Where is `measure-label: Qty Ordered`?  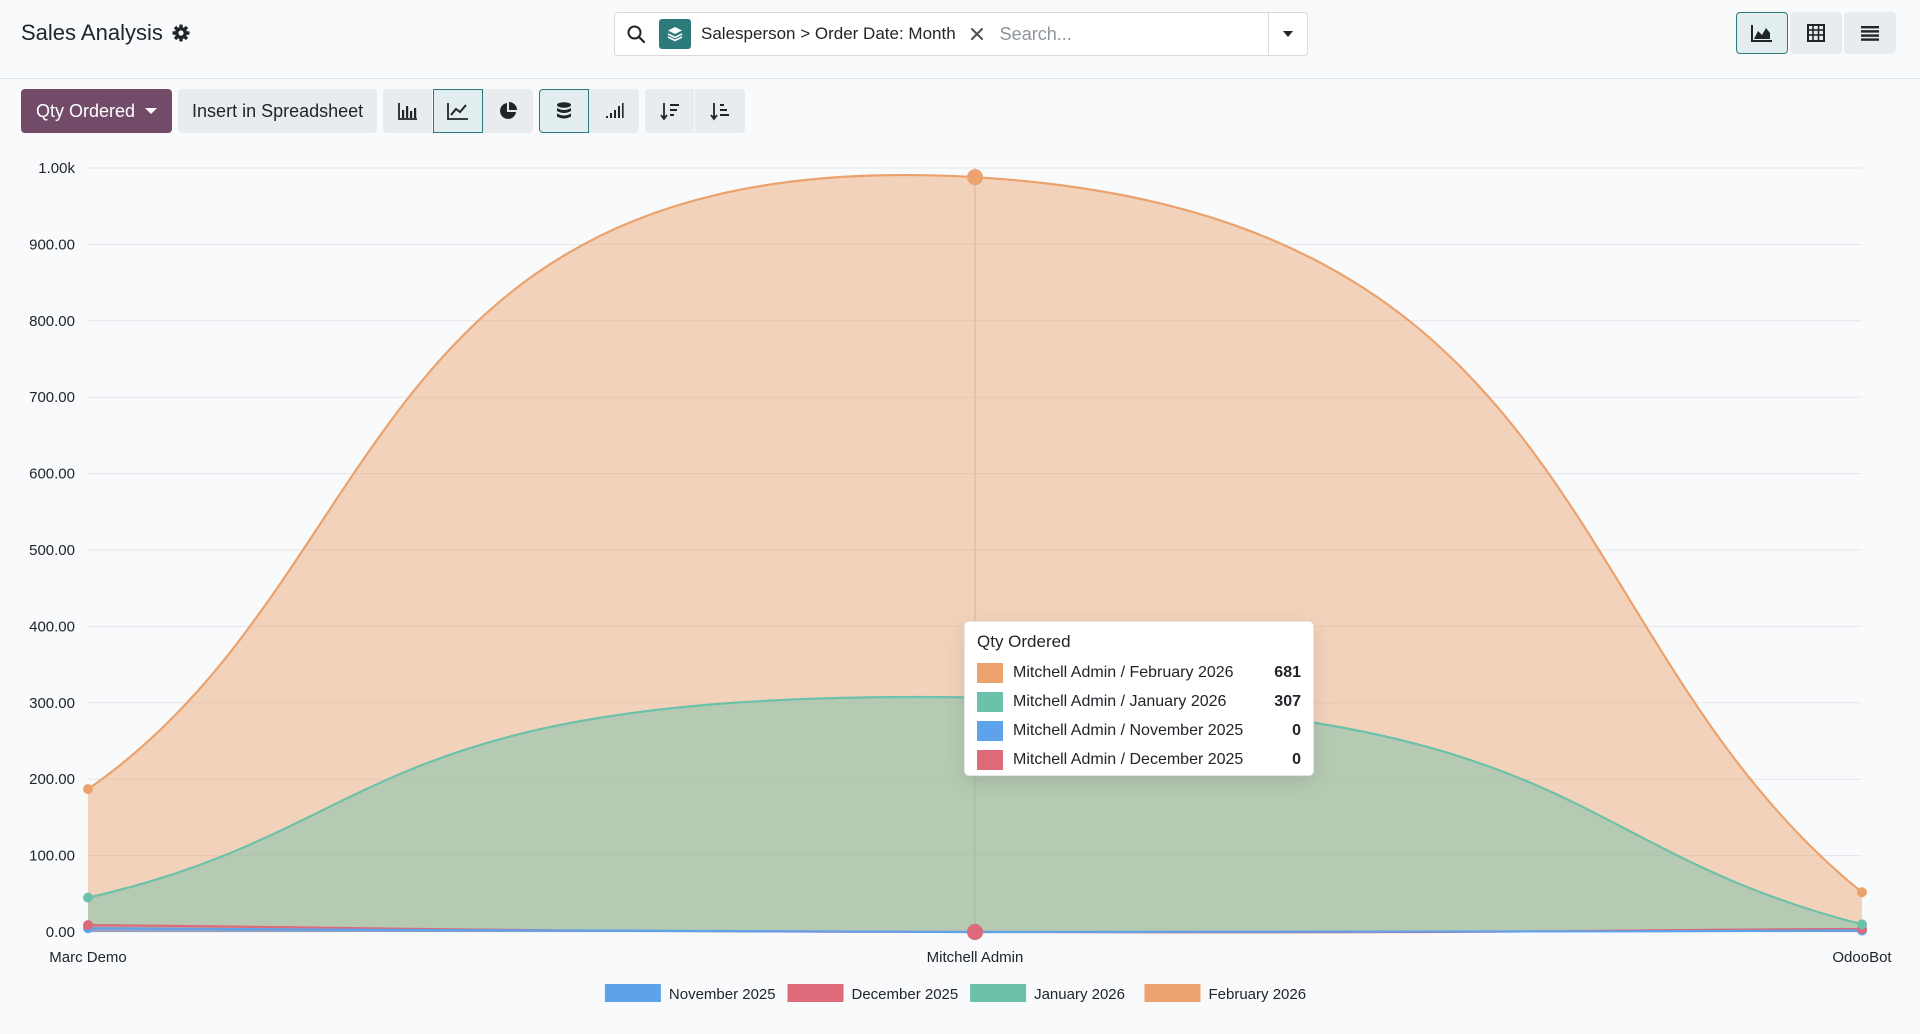 measure-label: Qty Ordered is located at coordinates (86, 110).